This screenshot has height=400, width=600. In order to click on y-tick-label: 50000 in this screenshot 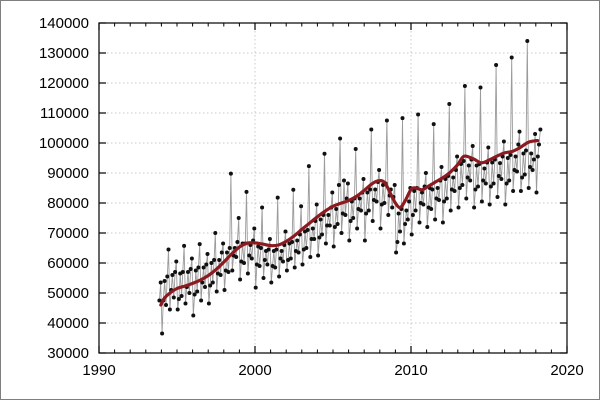, I will do `click(68, 293)`.